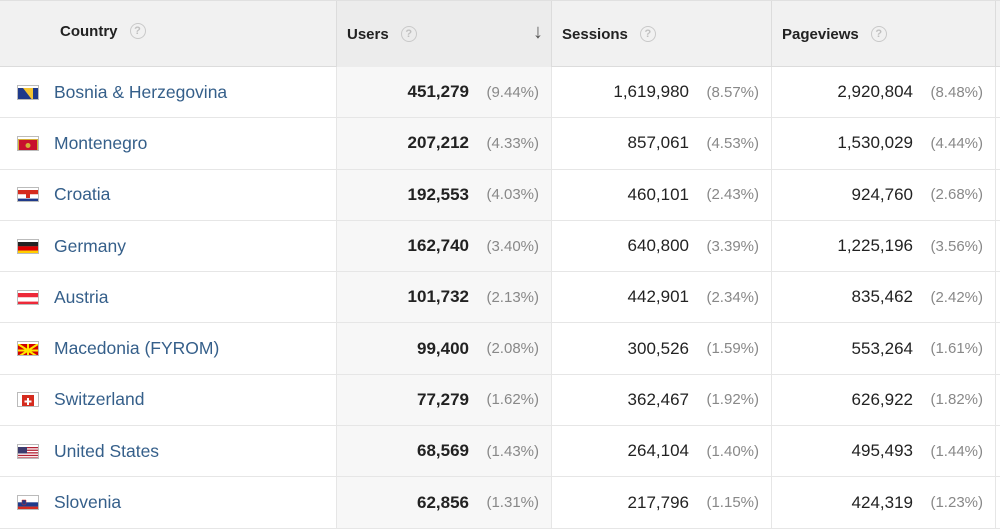 This screenshot has height=529, width=1000. I want to click on sessions-percent: (4.53%), so click(732, 143).